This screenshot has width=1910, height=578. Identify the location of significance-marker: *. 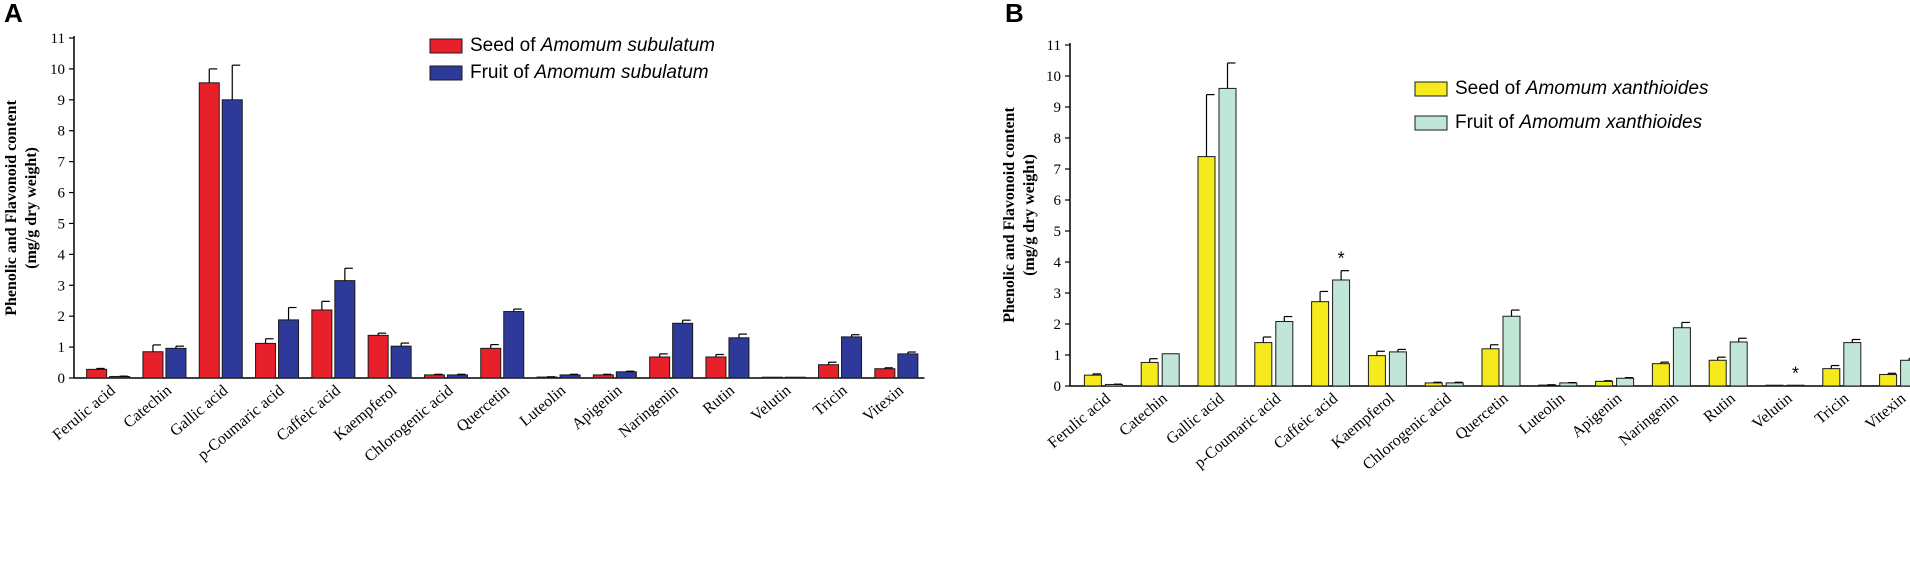
(1795, 373).